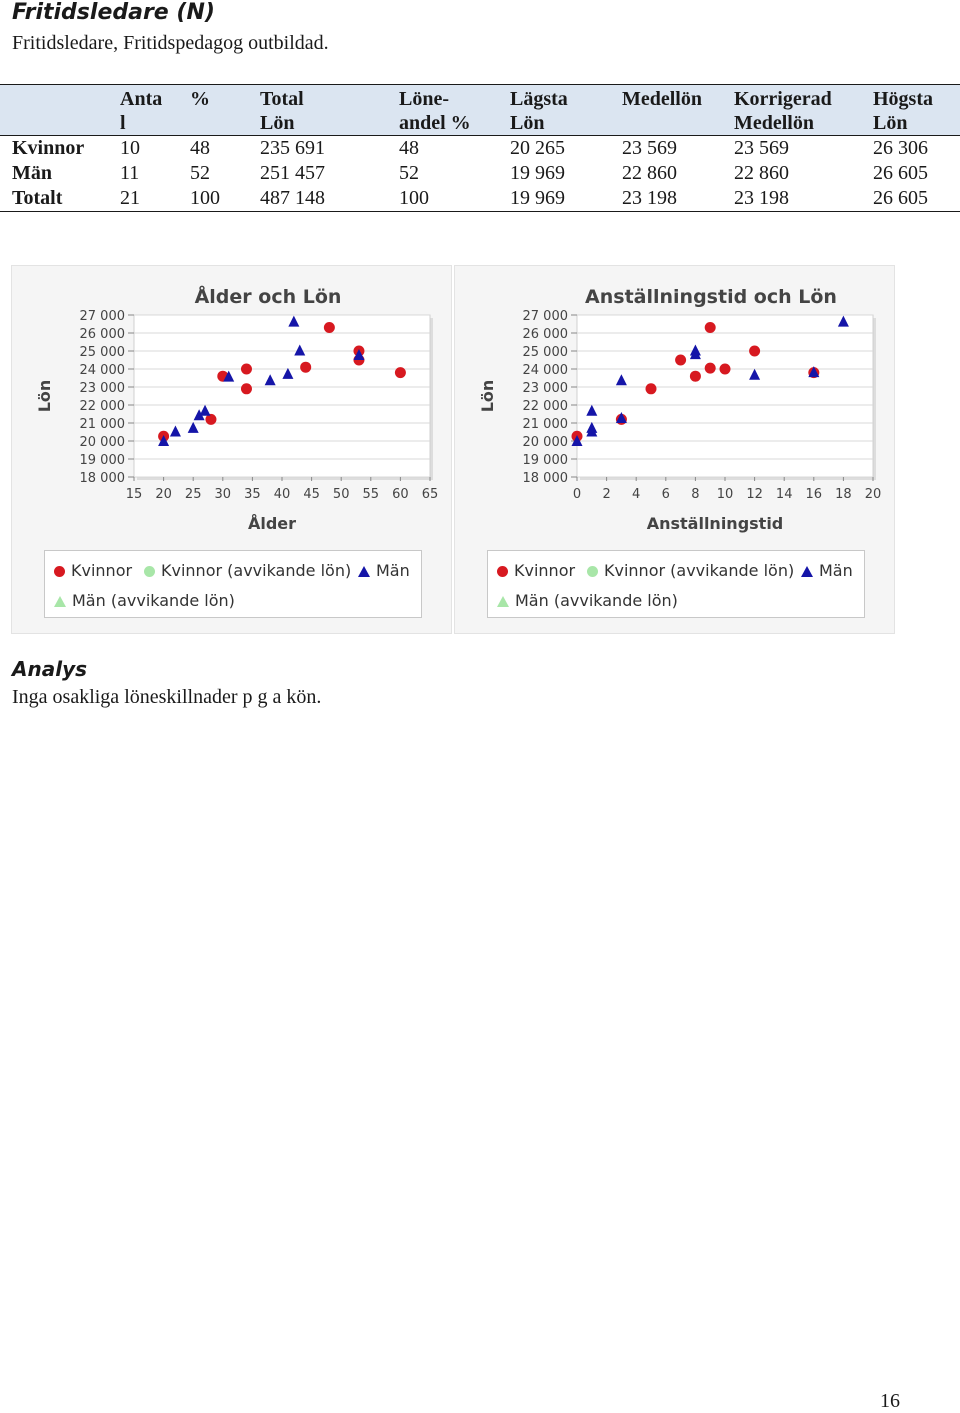 This screenshot has height=1413, width=960. What do you see at coordinates (587, 600) in the screenshot?
I see `legend-item-man-avvikande: Män (avvikande lön)` at bounding box center [587, 600].